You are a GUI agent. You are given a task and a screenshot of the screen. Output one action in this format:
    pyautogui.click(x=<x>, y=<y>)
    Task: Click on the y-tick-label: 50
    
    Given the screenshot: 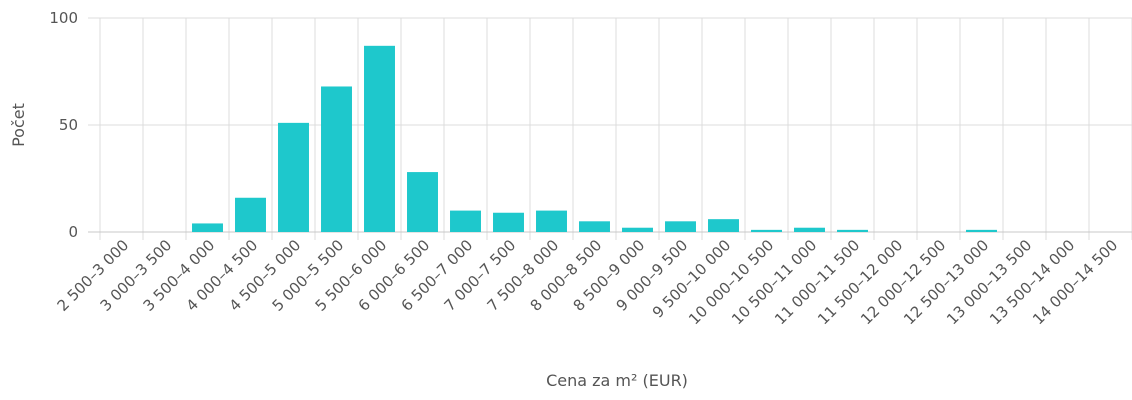 What is the action you would take?
    pyautogui.click(x=68, y=125)
    